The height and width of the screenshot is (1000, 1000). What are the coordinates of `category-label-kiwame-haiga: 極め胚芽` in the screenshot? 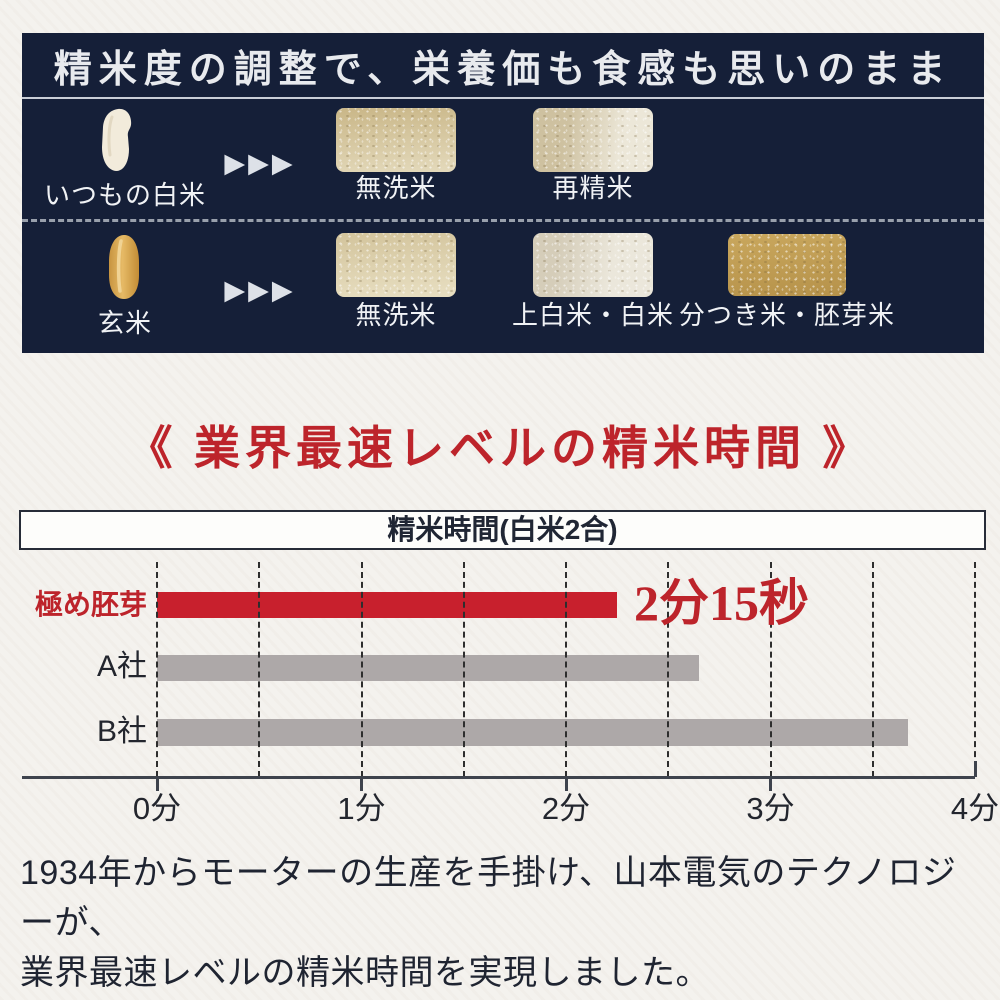 It's located at (90, 604).